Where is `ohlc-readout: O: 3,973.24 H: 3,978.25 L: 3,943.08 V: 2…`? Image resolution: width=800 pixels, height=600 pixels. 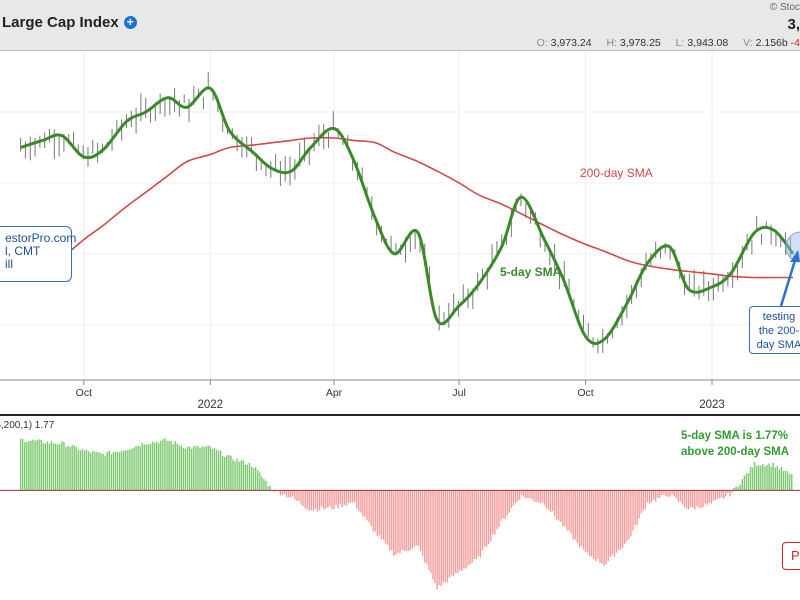
ohlc-readout: O: 3,973.24 H: 3,978.25 L: 3,943.08 V: 2… is located at coordinates (662, 43).